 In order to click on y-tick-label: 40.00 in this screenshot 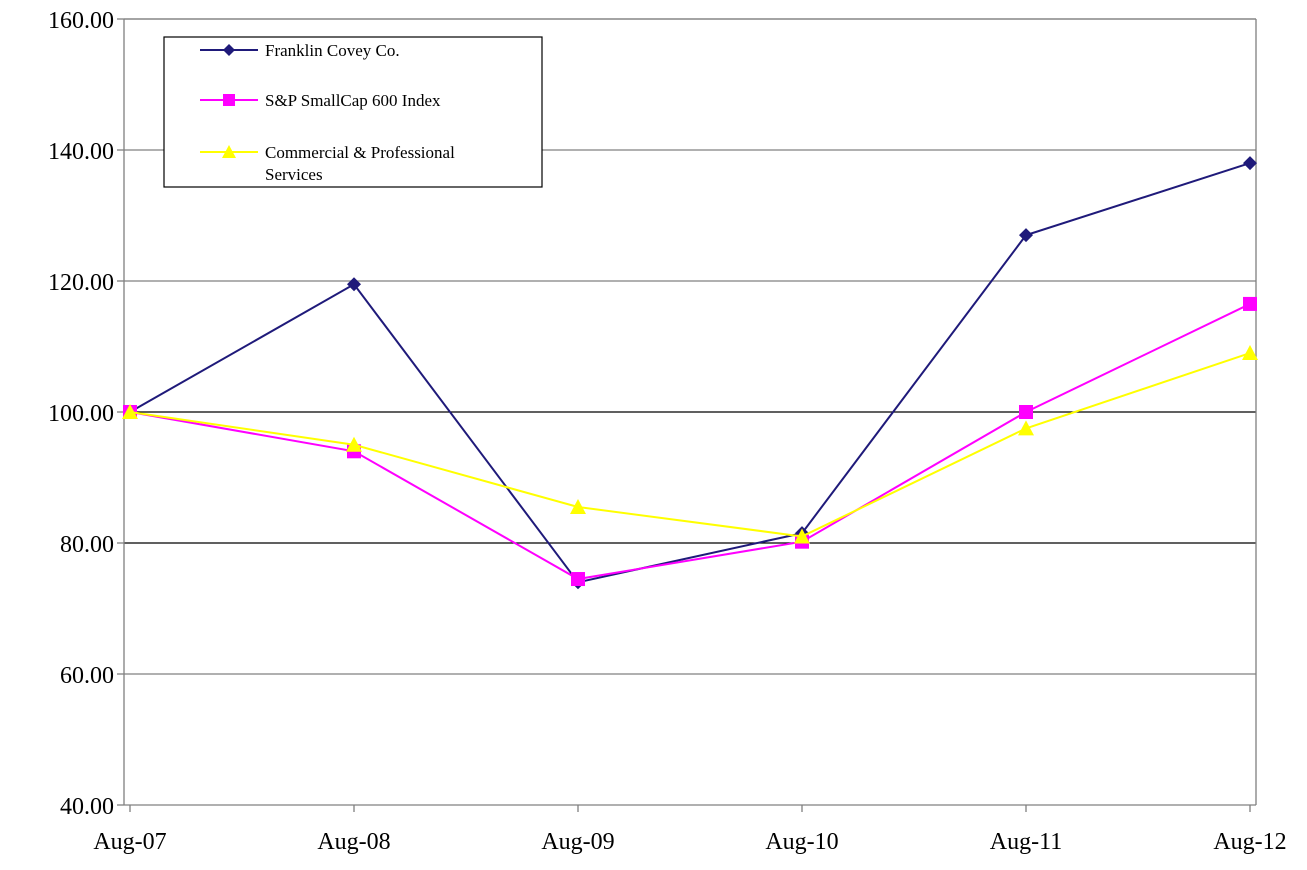, I will do `click(87, 807)`.